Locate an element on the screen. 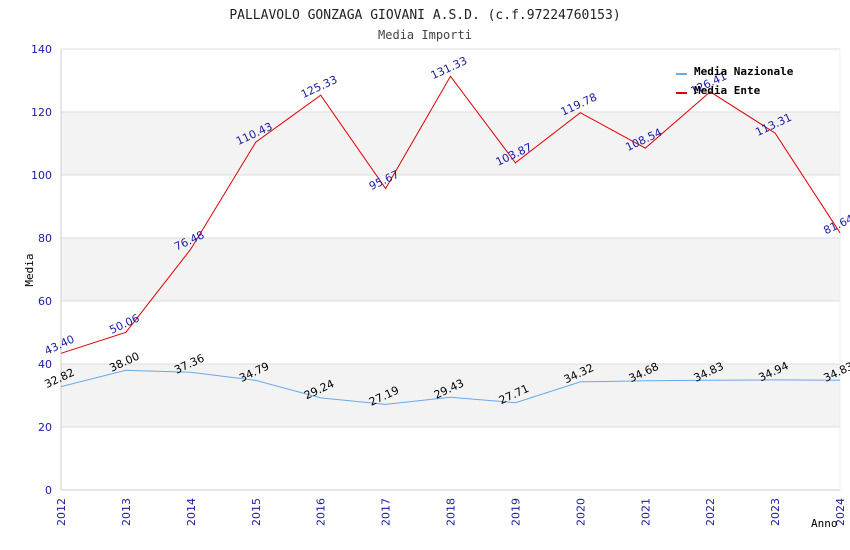 This screenshot has height=550, width=850. x-tick-label: 2021 is located at coordinates (645, 512).